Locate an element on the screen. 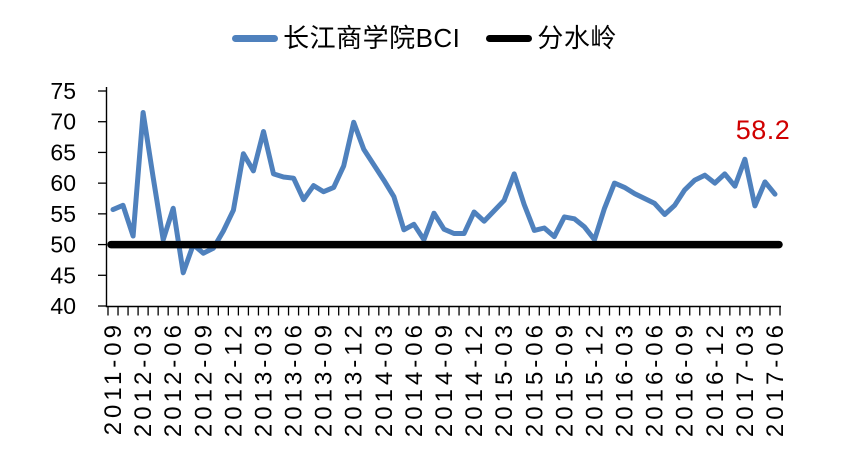 This screenshot has width=849, height=449. x-axis-label: 2016-06 is located at coordinates (655, 379).